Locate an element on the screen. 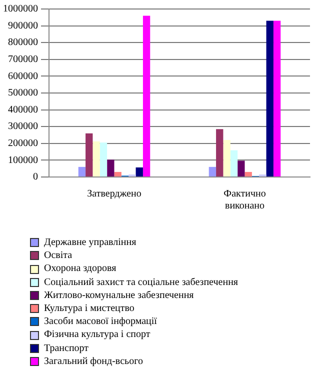  y-tick-label: 600000 is located at coordinates (23, 76).